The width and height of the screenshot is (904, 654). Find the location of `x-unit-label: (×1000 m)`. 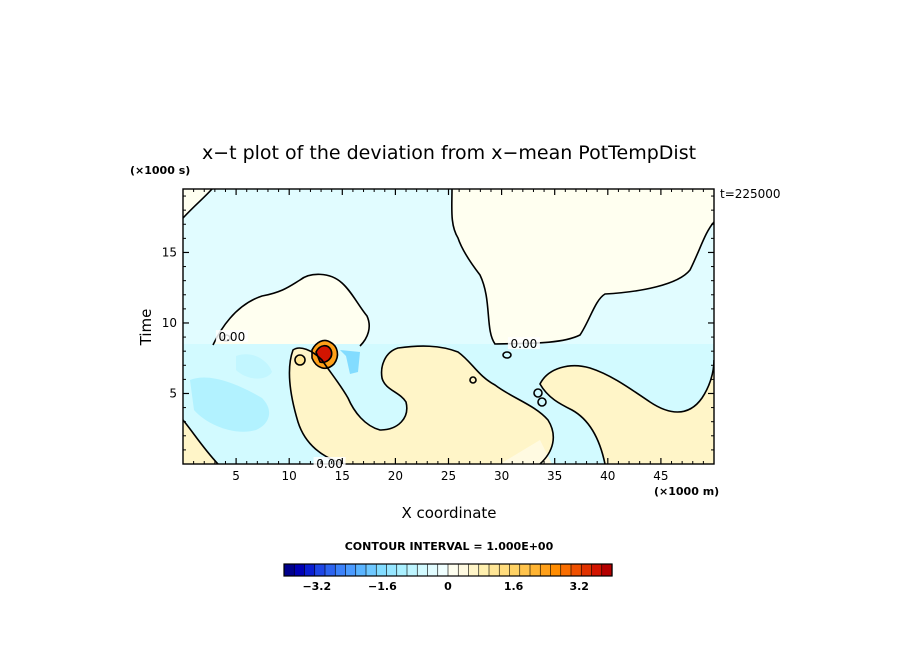

x-unit-label: (×1000 m) is located at coordinates (686, 491).